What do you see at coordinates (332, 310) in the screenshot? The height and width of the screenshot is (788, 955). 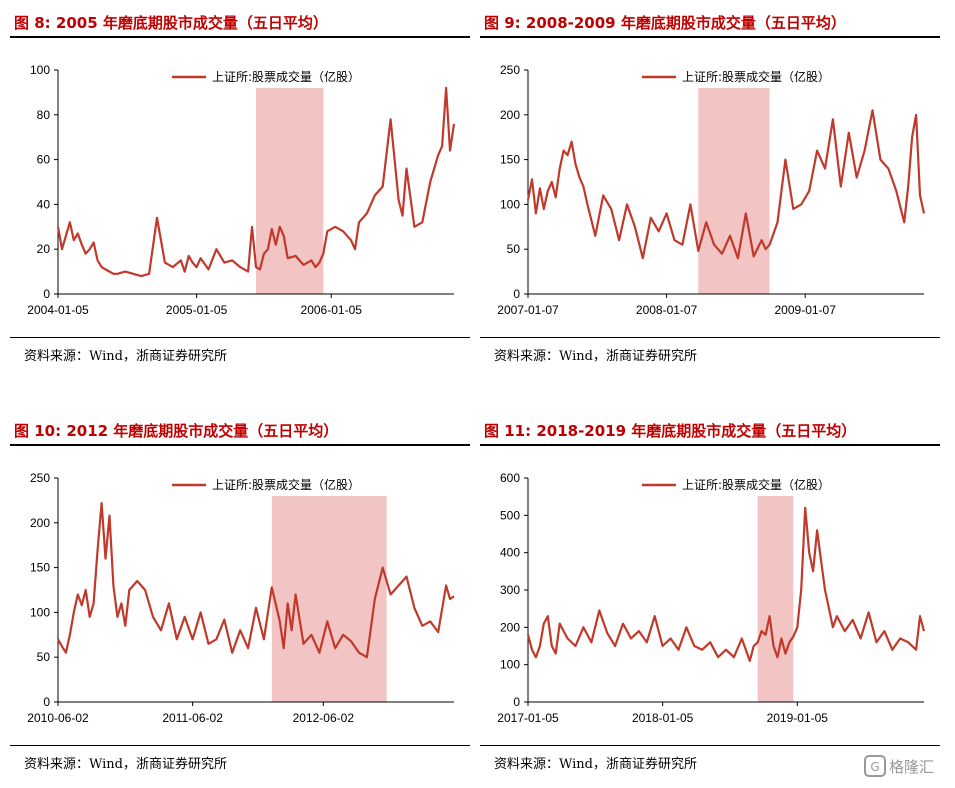 I see `x-tick-label: 2006-01-05` at bounding box center [332, 310].